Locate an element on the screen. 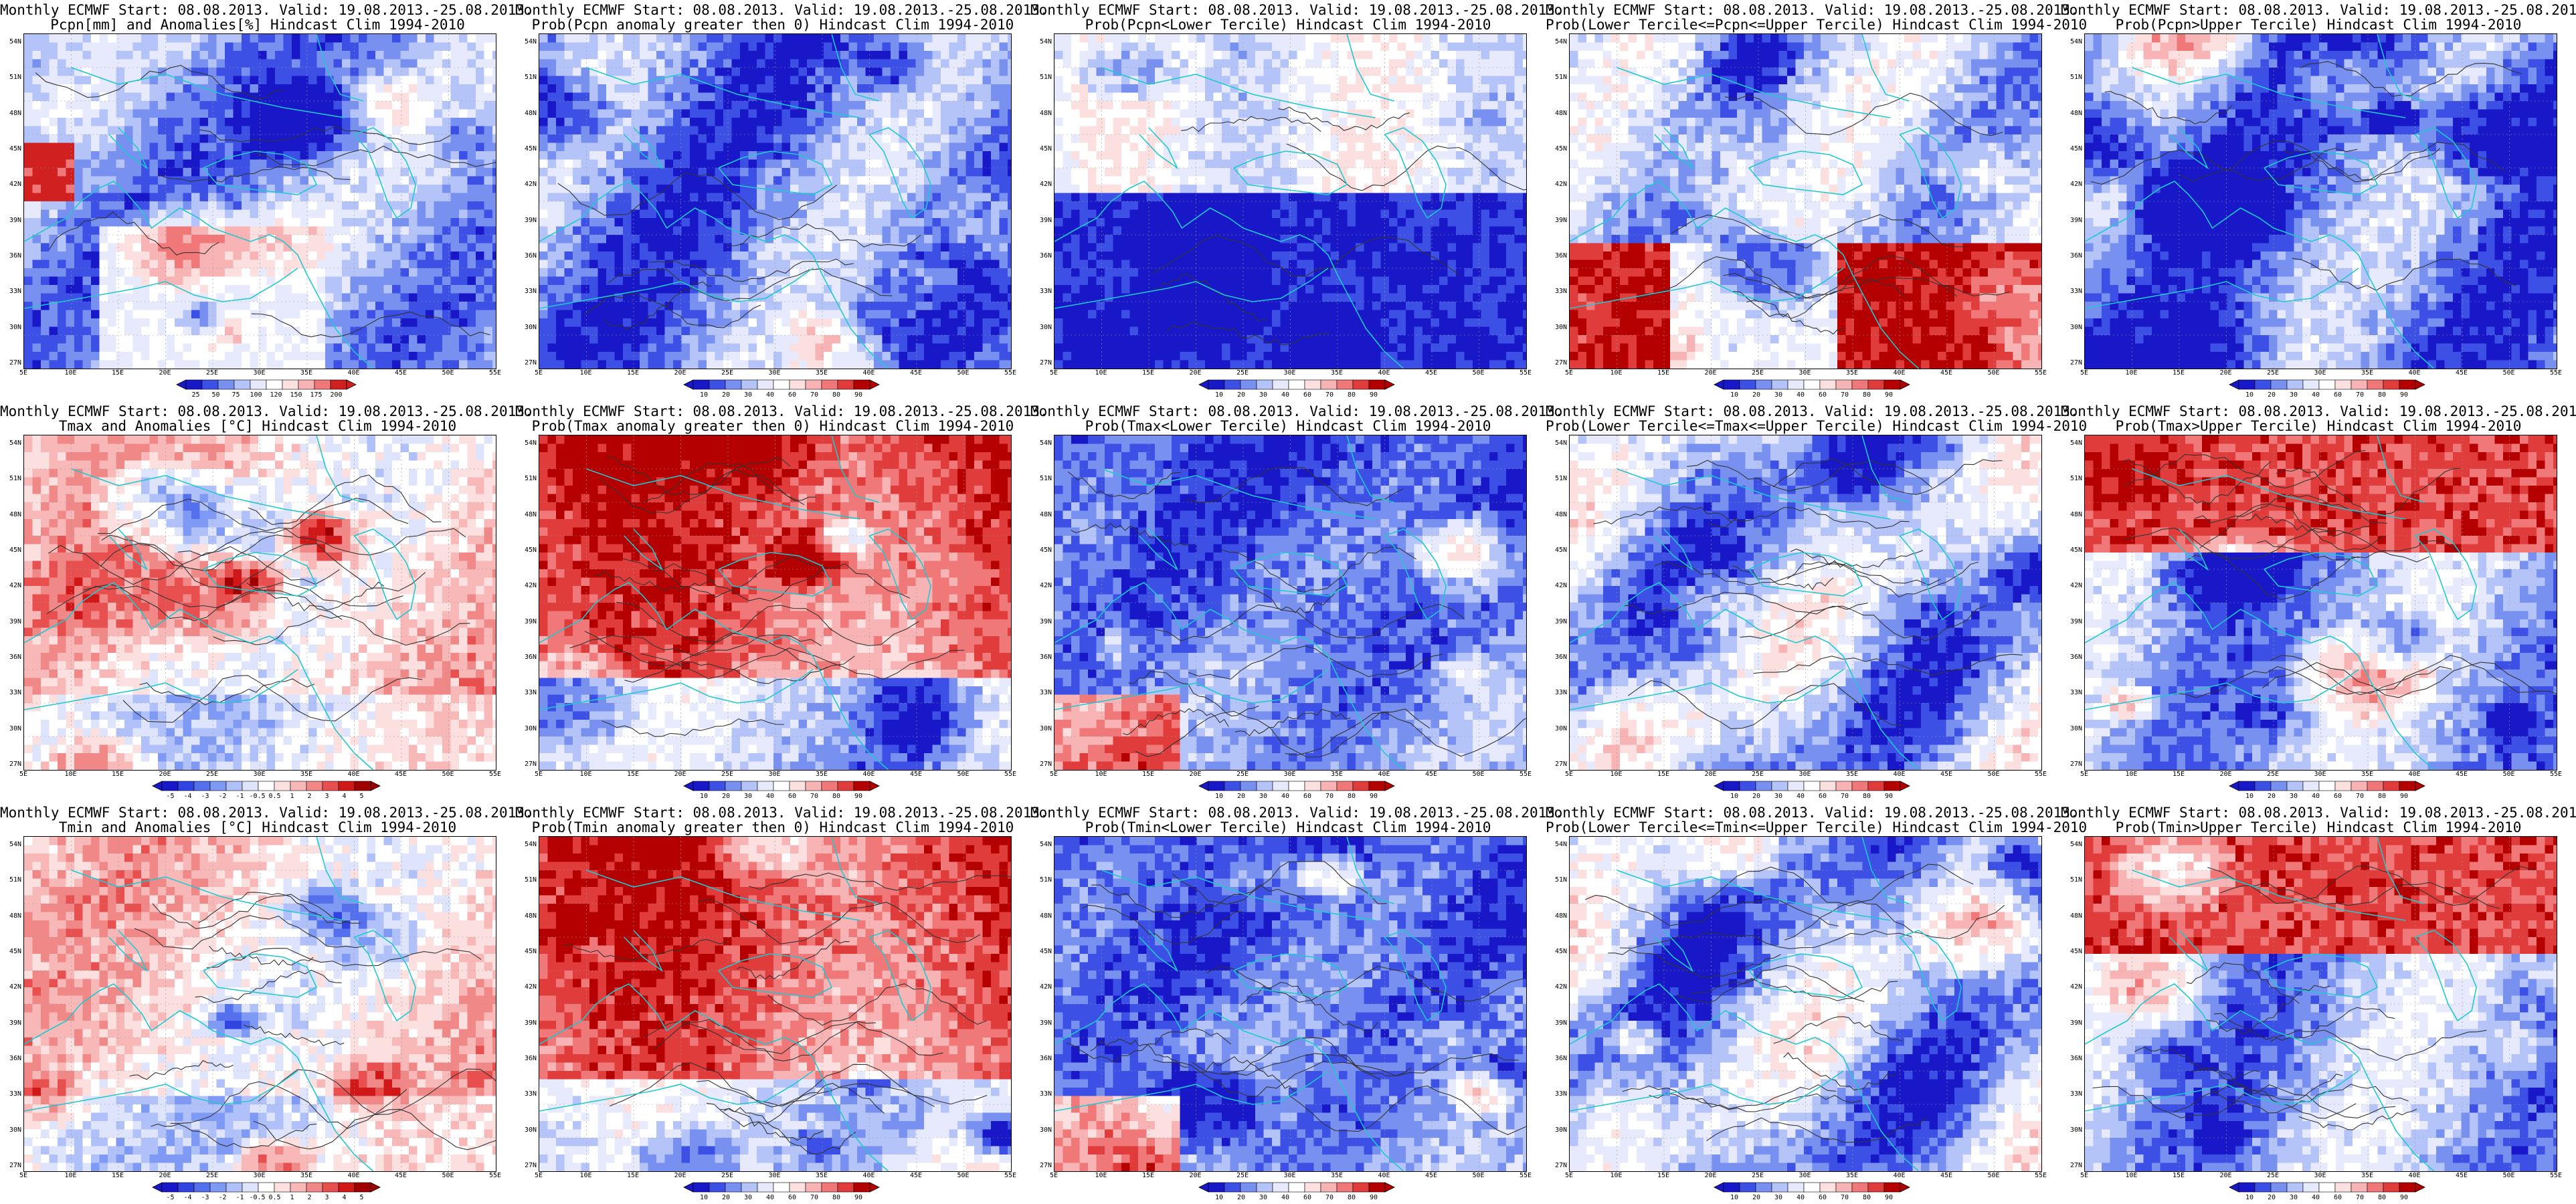  colorbar-tick-label: 30 is located at coordinates (1263, 796).